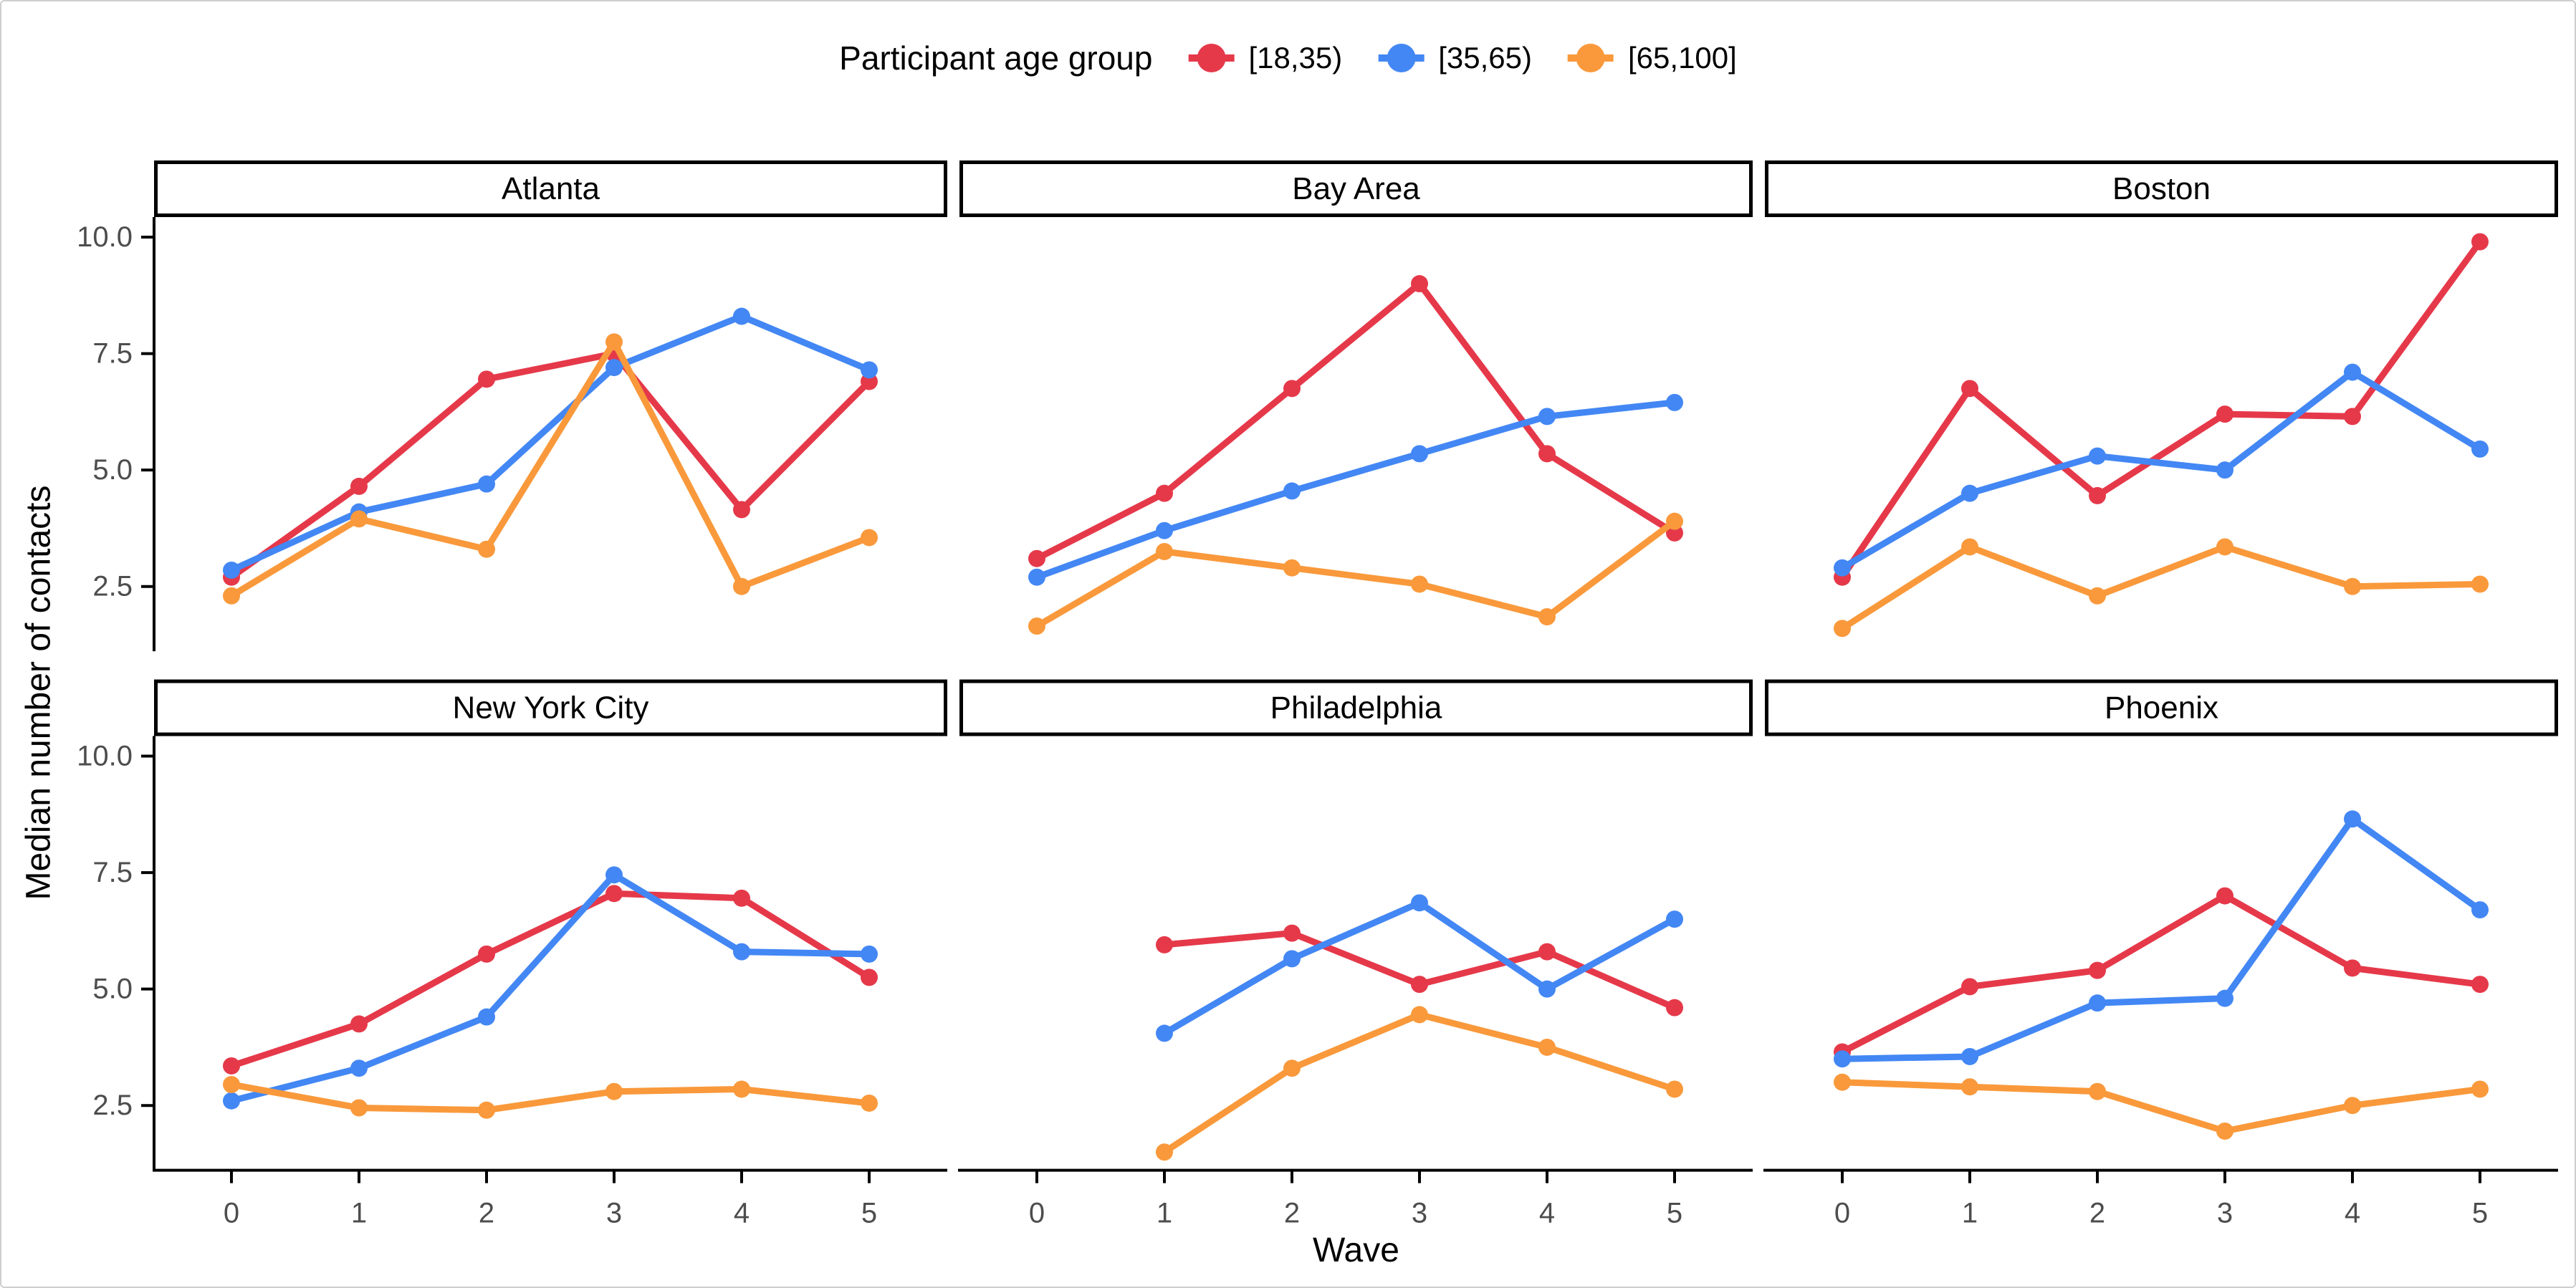 The height and width of the screenshot is (1288, 2576). Describe the element at coordinates (2161, 708) in the screenshot. I see `facet-title: Phoenix` at that location.